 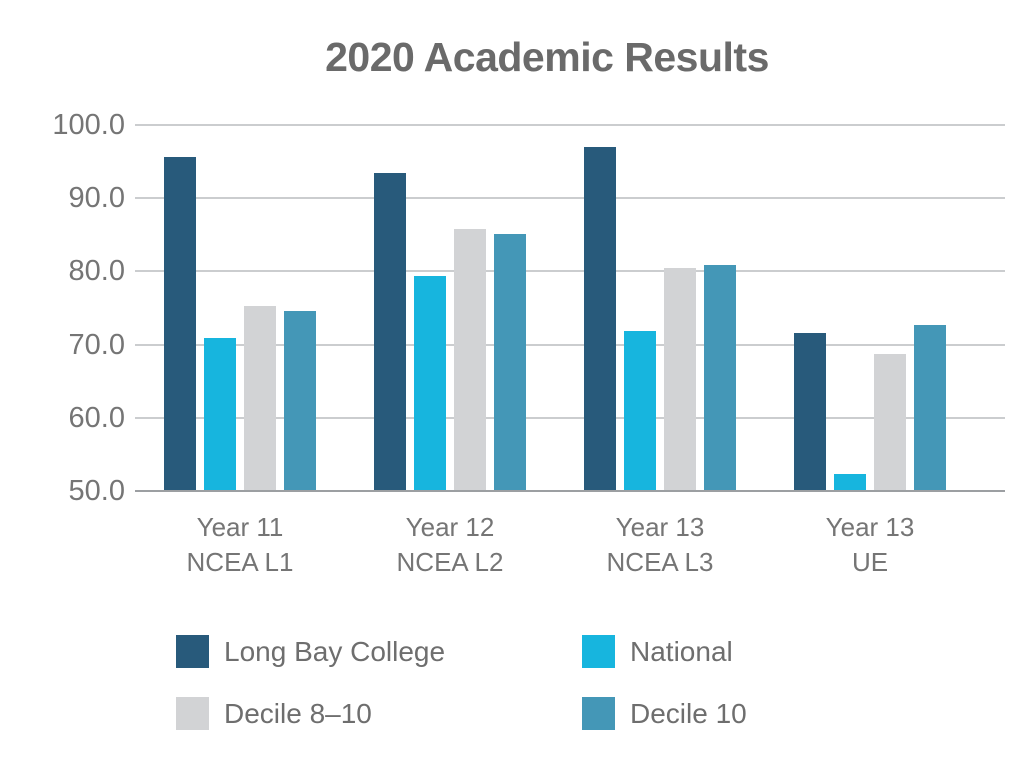 What do you see at coordinates (96, 271) in the screenshot?
I see `y-tick-label: 80.0` at bounding box center [96, 271].